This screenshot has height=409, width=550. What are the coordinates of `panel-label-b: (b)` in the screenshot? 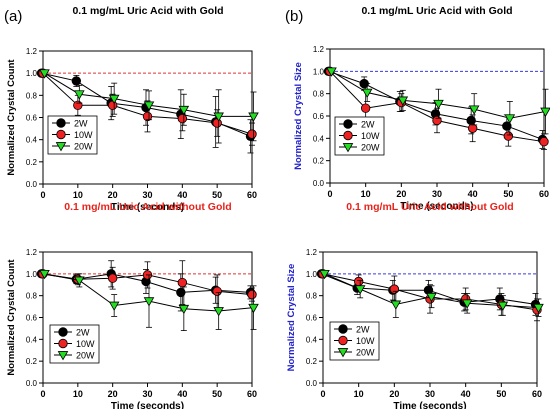 It's located at (294, 16).